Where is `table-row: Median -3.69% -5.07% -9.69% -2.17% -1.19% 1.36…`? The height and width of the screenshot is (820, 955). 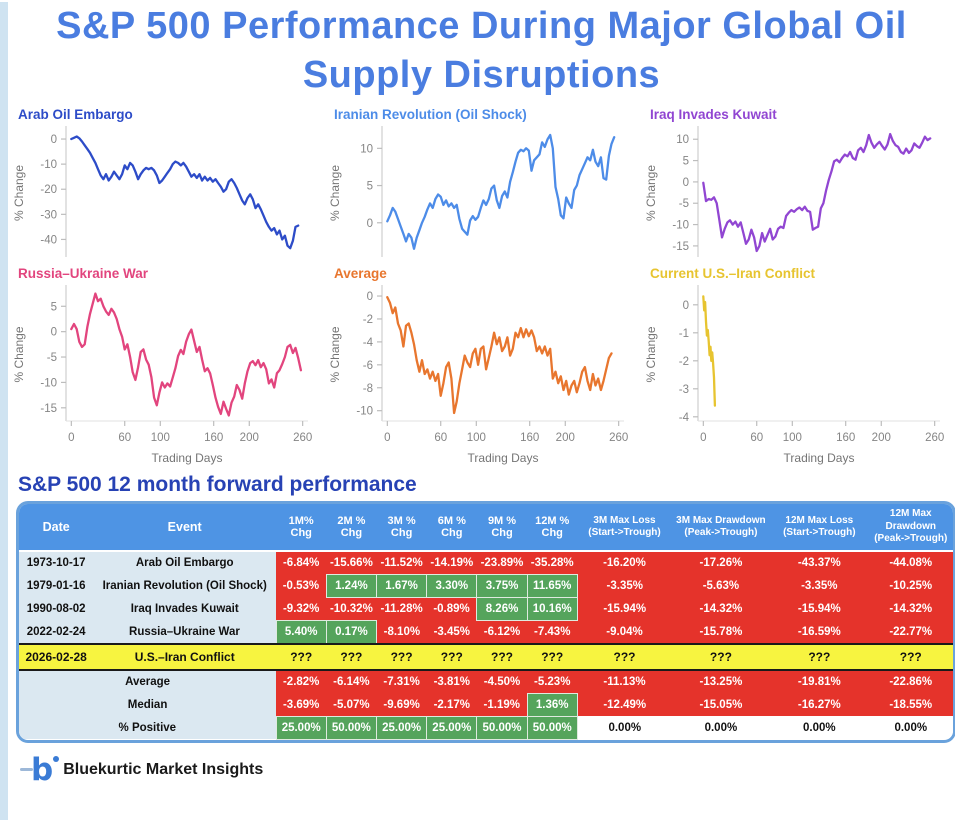
table-row: Median -3.69% -5.07% -9.69% -2.17% -1.19% 1.36… is located at coordinates (486, 704).